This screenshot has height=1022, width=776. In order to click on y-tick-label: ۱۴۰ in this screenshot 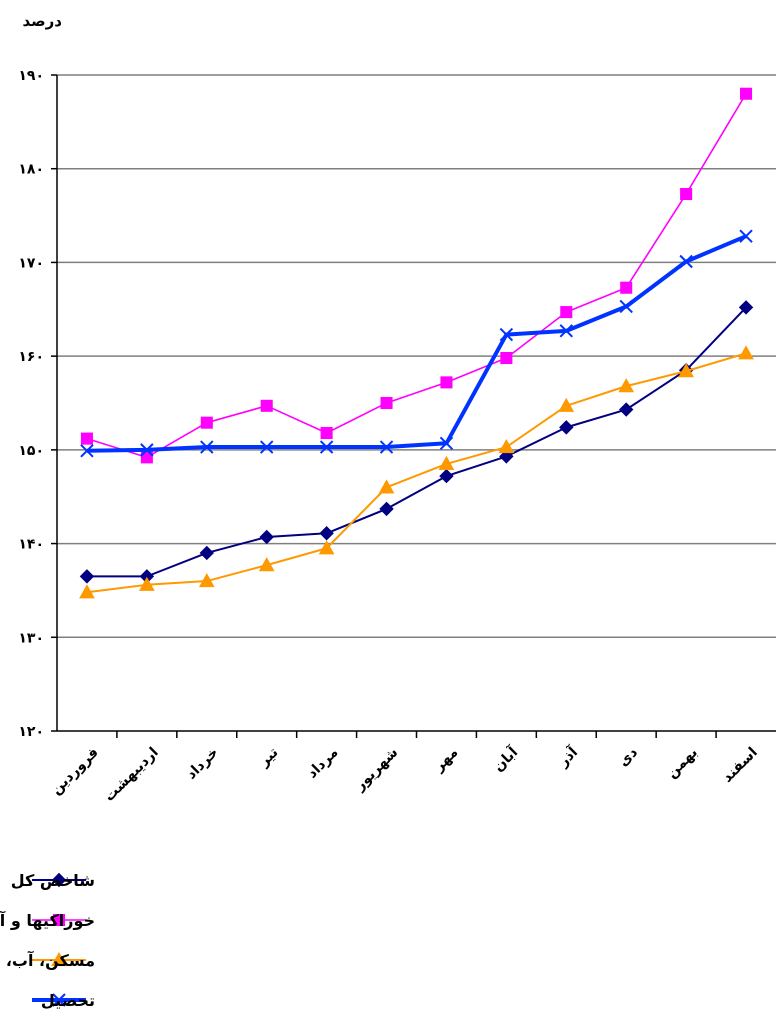, I will do `click(31, 545)`.